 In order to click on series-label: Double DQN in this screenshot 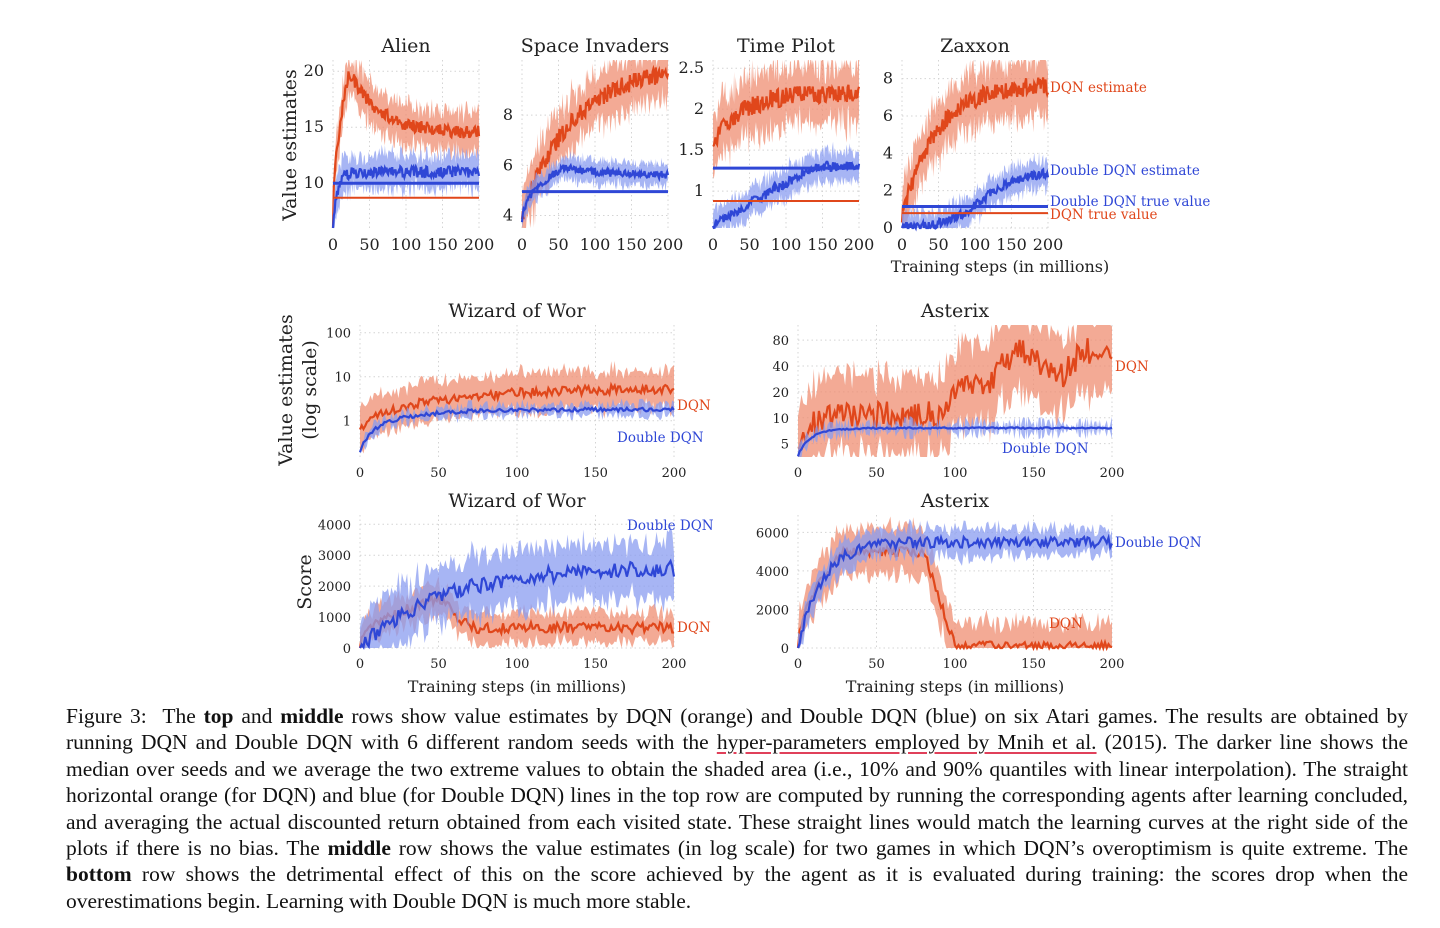, I will do `click(1045, 449)`.